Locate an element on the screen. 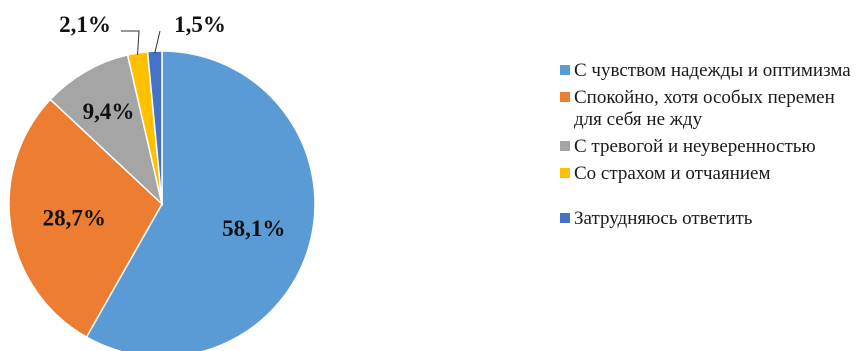 The image size is (861, 351). data-label: 1,5% is located at coordinates (200, 24).